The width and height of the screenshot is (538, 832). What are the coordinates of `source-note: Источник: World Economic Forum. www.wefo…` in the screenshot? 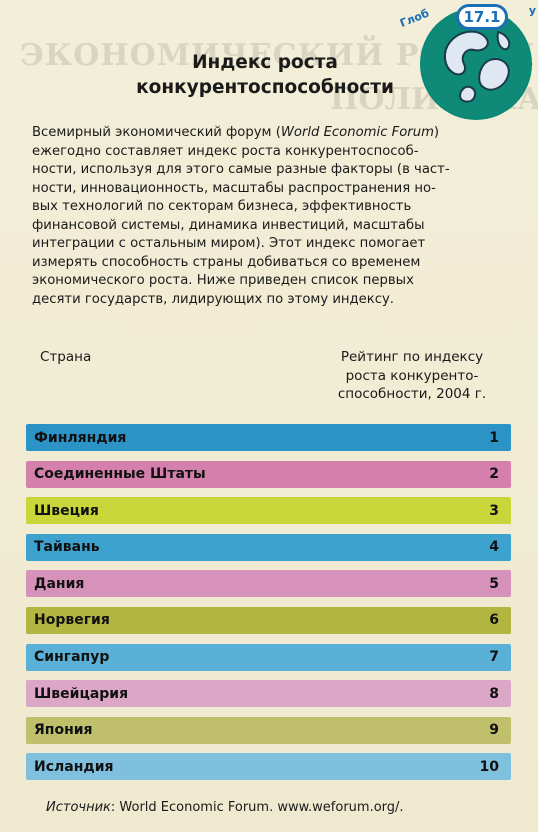 It's located at (225, 807).